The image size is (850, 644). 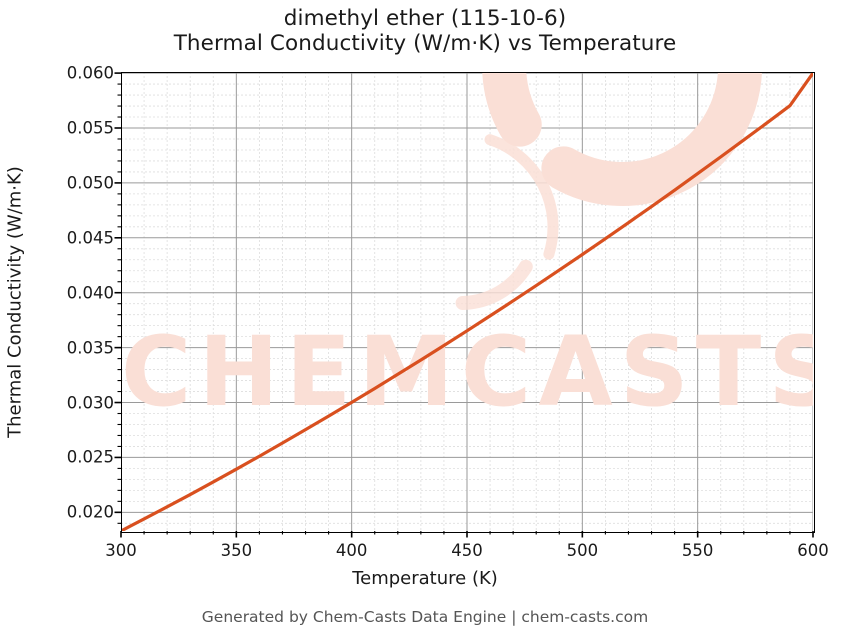 I want to click on y-tick-label: 0.020, so click(x=90, y=512).